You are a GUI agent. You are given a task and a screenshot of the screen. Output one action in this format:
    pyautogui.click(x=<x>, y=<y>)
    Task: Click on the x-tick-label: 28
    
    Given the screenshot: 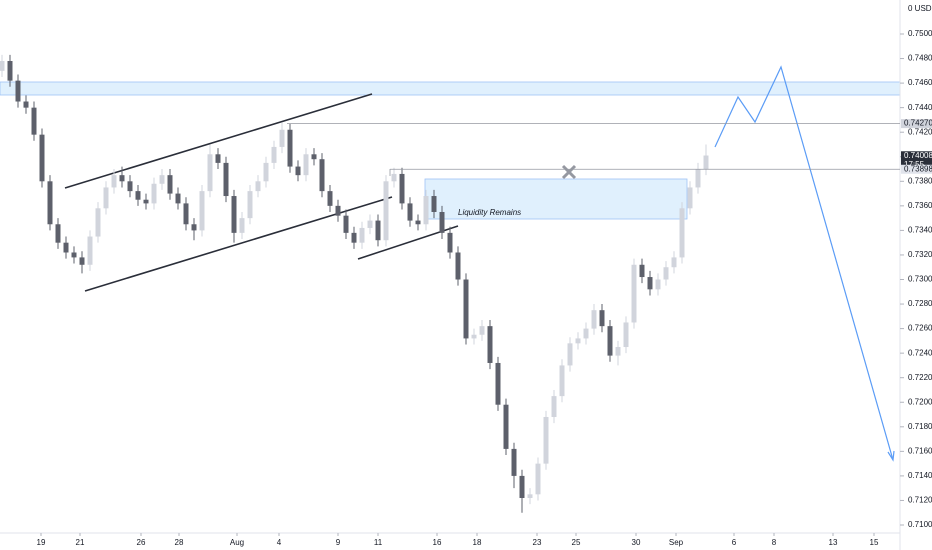 What is the action you would take?
    pyautogui.click(x=179, y=542)
    